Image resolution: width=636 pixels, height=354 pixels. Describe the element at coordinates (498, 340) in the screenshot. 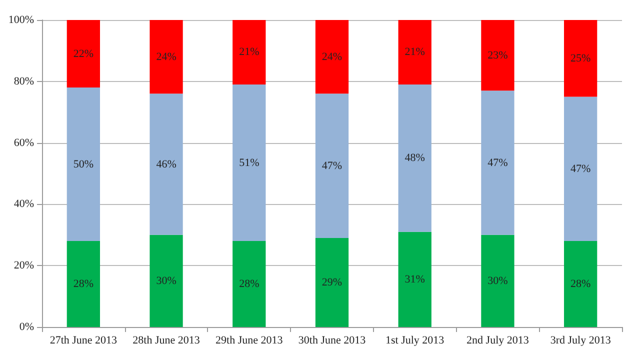

I see `x-tick-label: 2nd July 2013` at that location.